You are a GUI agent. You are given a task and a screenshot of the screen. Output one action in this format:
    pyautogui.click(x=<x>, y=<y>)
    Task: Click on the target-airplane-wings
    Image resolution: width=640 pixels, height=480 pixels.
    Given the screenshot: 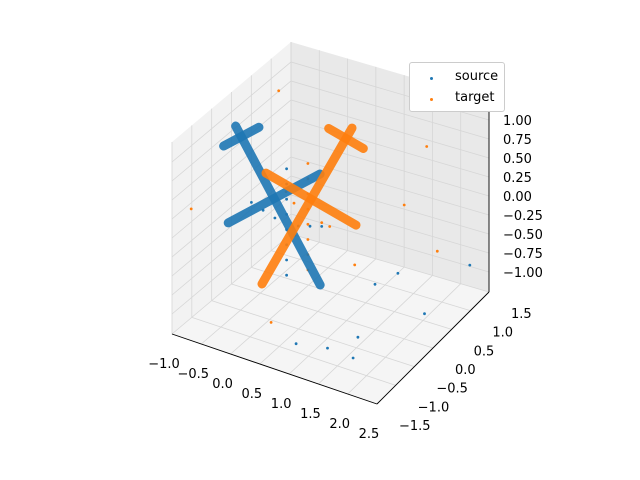 What is the action you would take?
    pyautogui.click(x=311, y=199)
    